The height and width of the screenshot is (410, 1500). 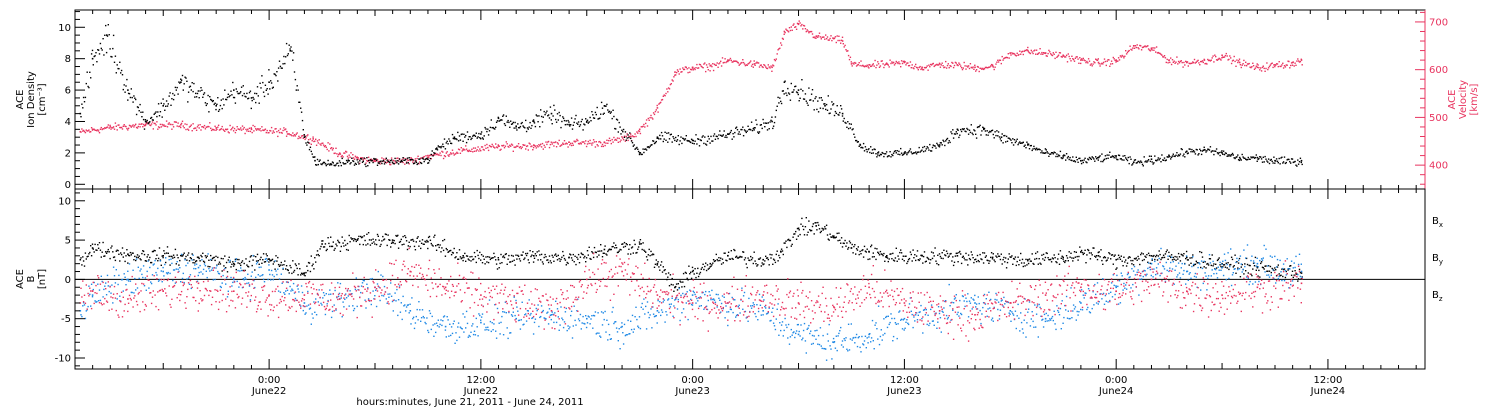 What do you see at coordinates (80, 259) in the screenshot?
I see `bx-data-point` at bounding box center [80, 259].